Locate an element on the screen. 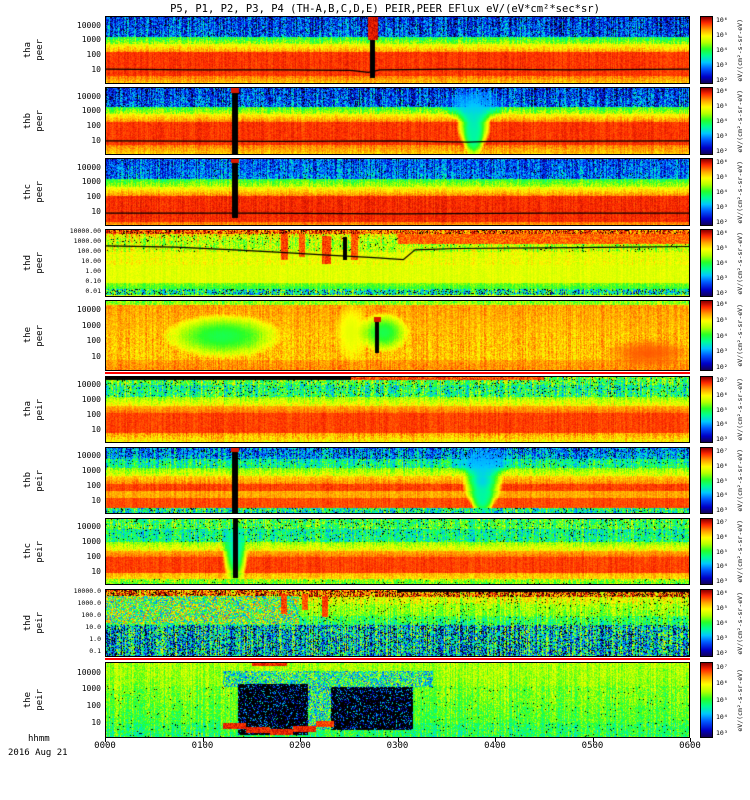 The height and width of the screenshot is (800, 750). x-tick-label: 0500 is located at coordinates (592, 746).